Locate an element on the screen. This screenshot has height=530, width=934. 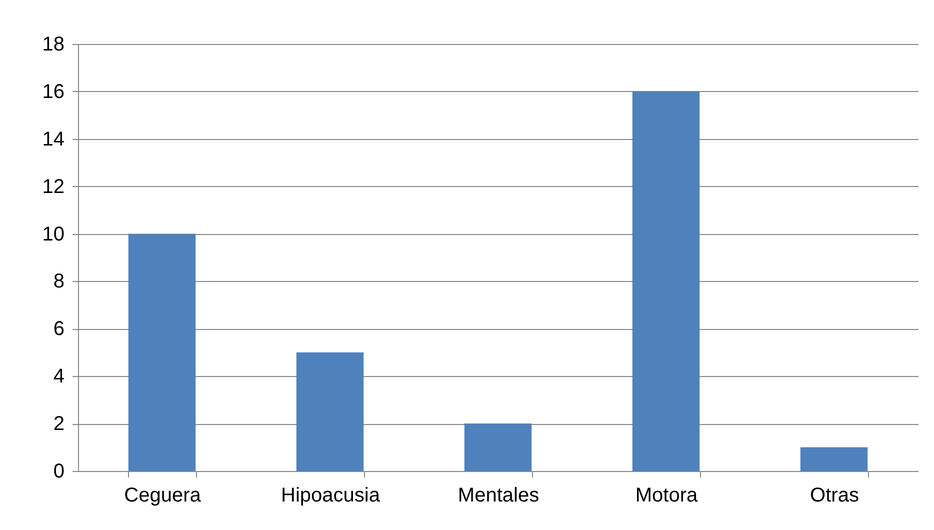
y-tick-label: 2 is located at coordinates (58, 424).